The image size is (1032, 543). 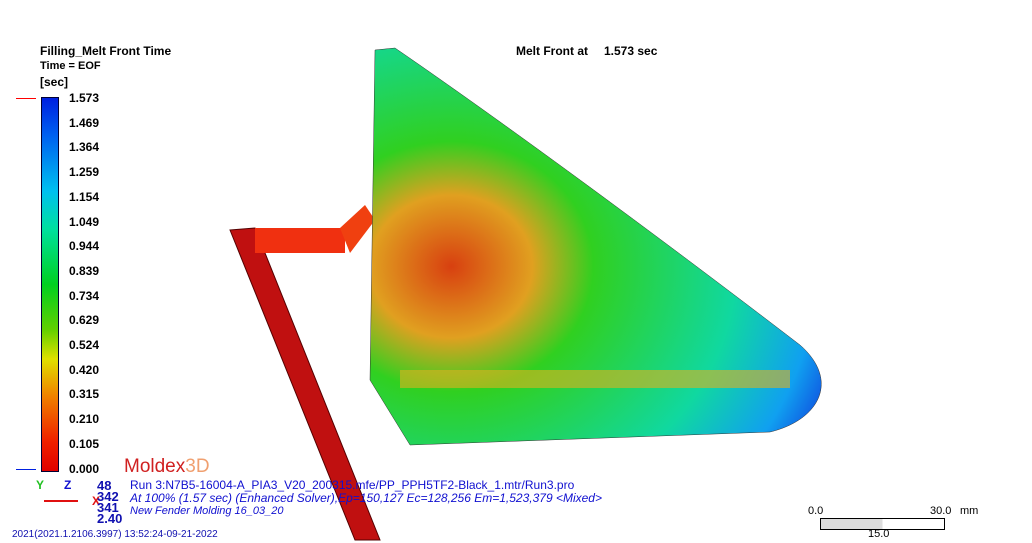 I want to click on legend-tick: 1.154, so click(x=84, y=196).